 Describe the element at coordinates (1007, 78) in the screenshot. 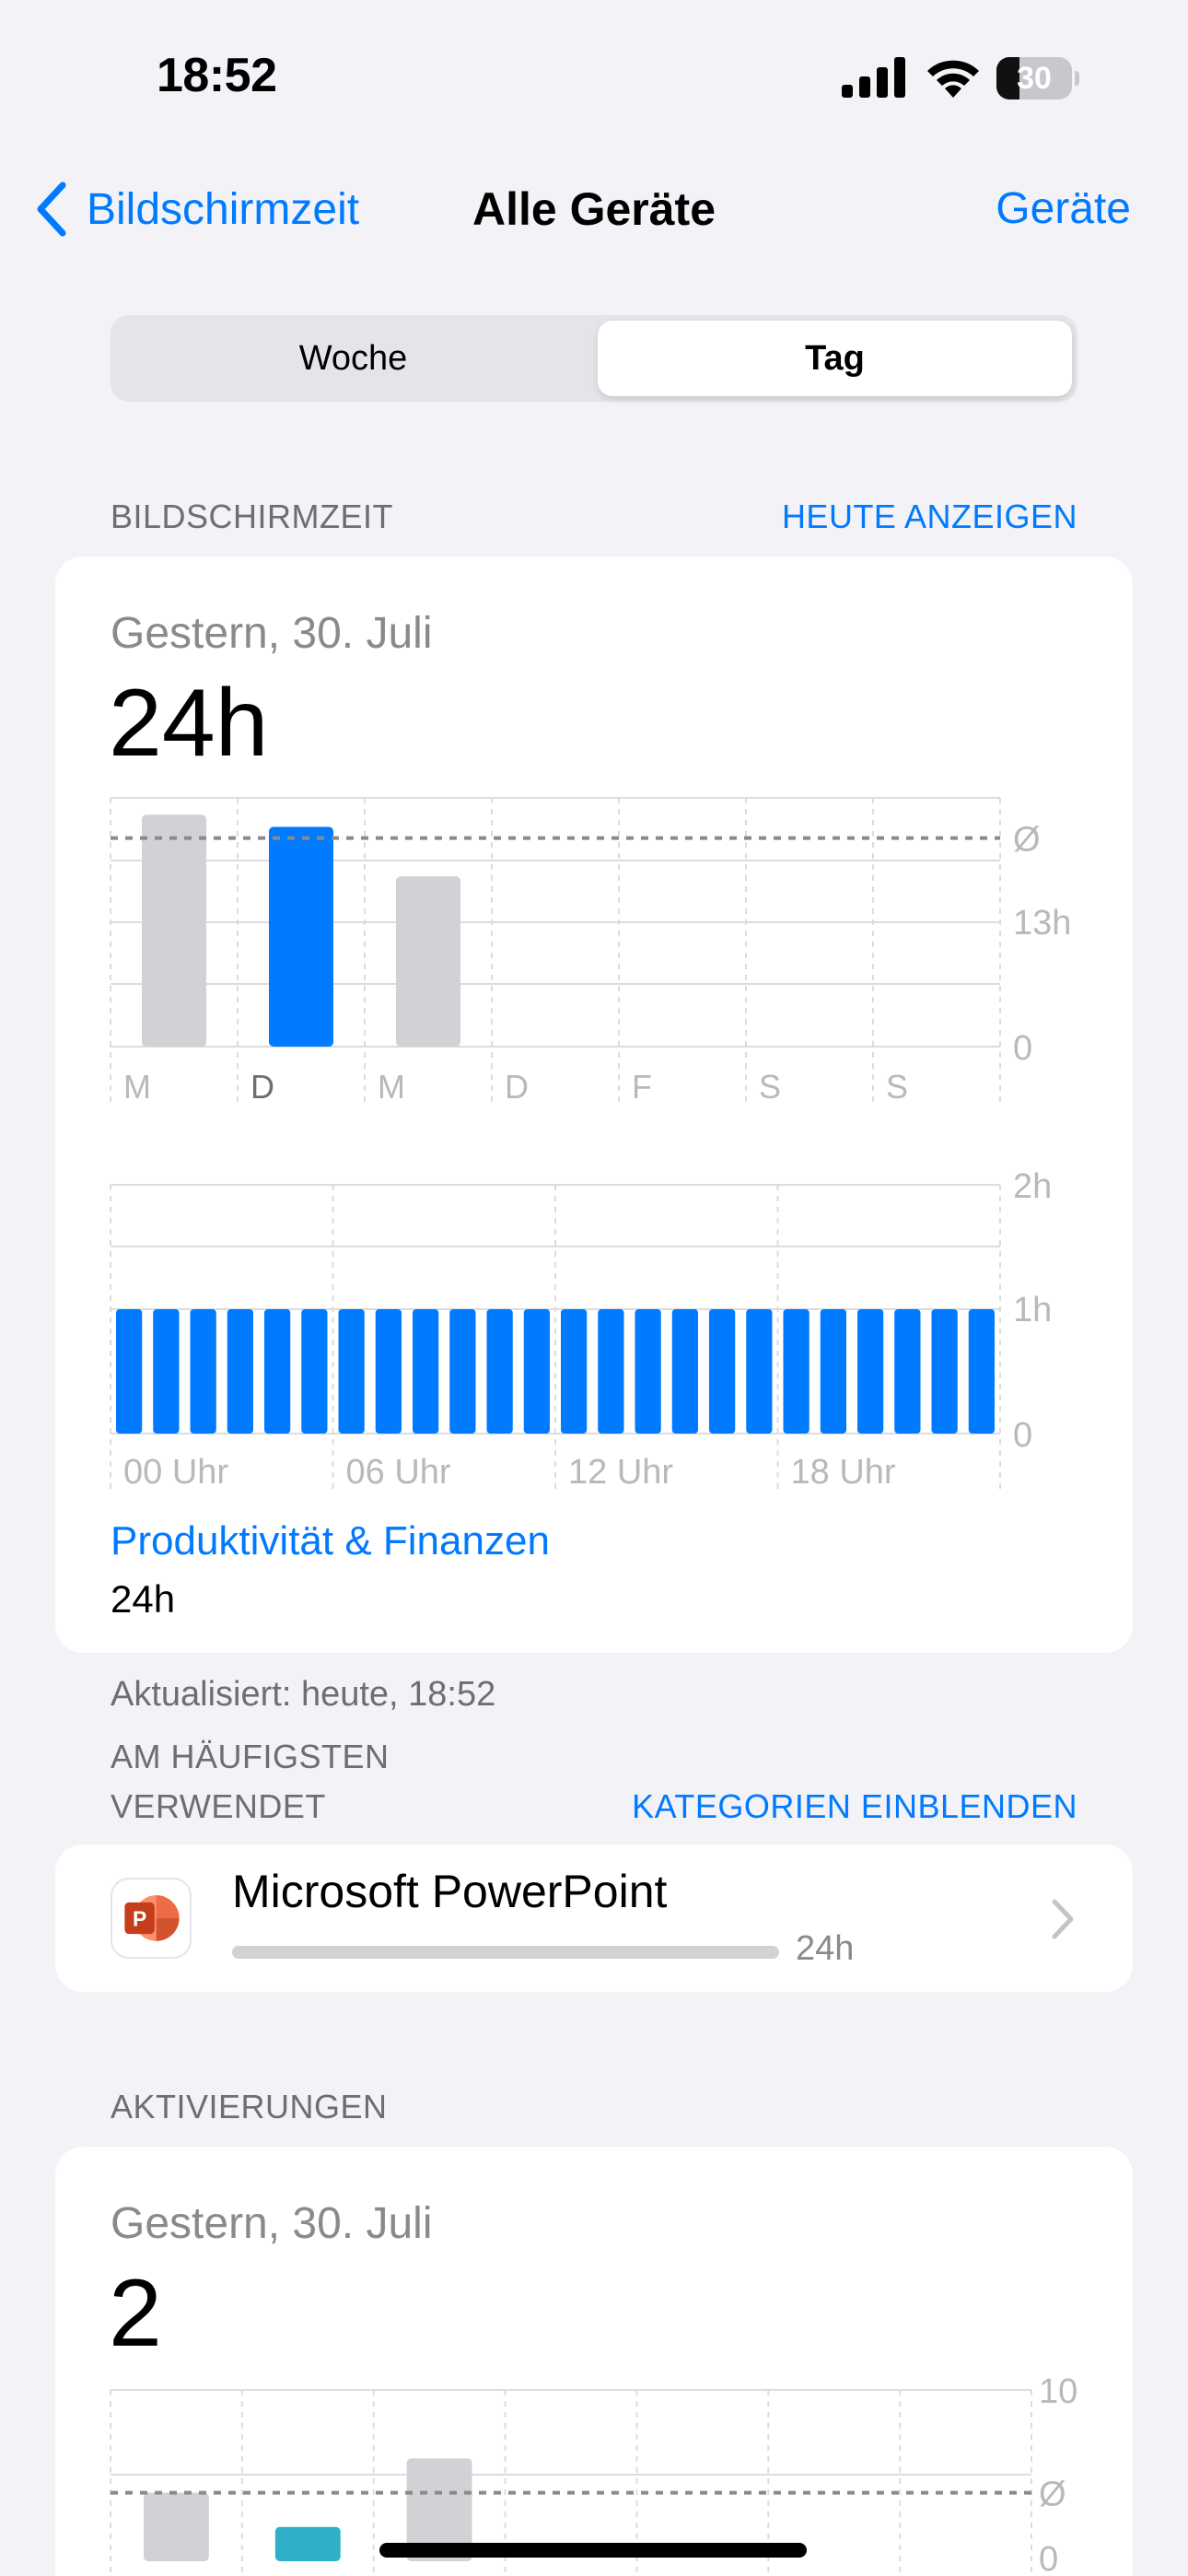

I see `battery-level-fill` at that location.